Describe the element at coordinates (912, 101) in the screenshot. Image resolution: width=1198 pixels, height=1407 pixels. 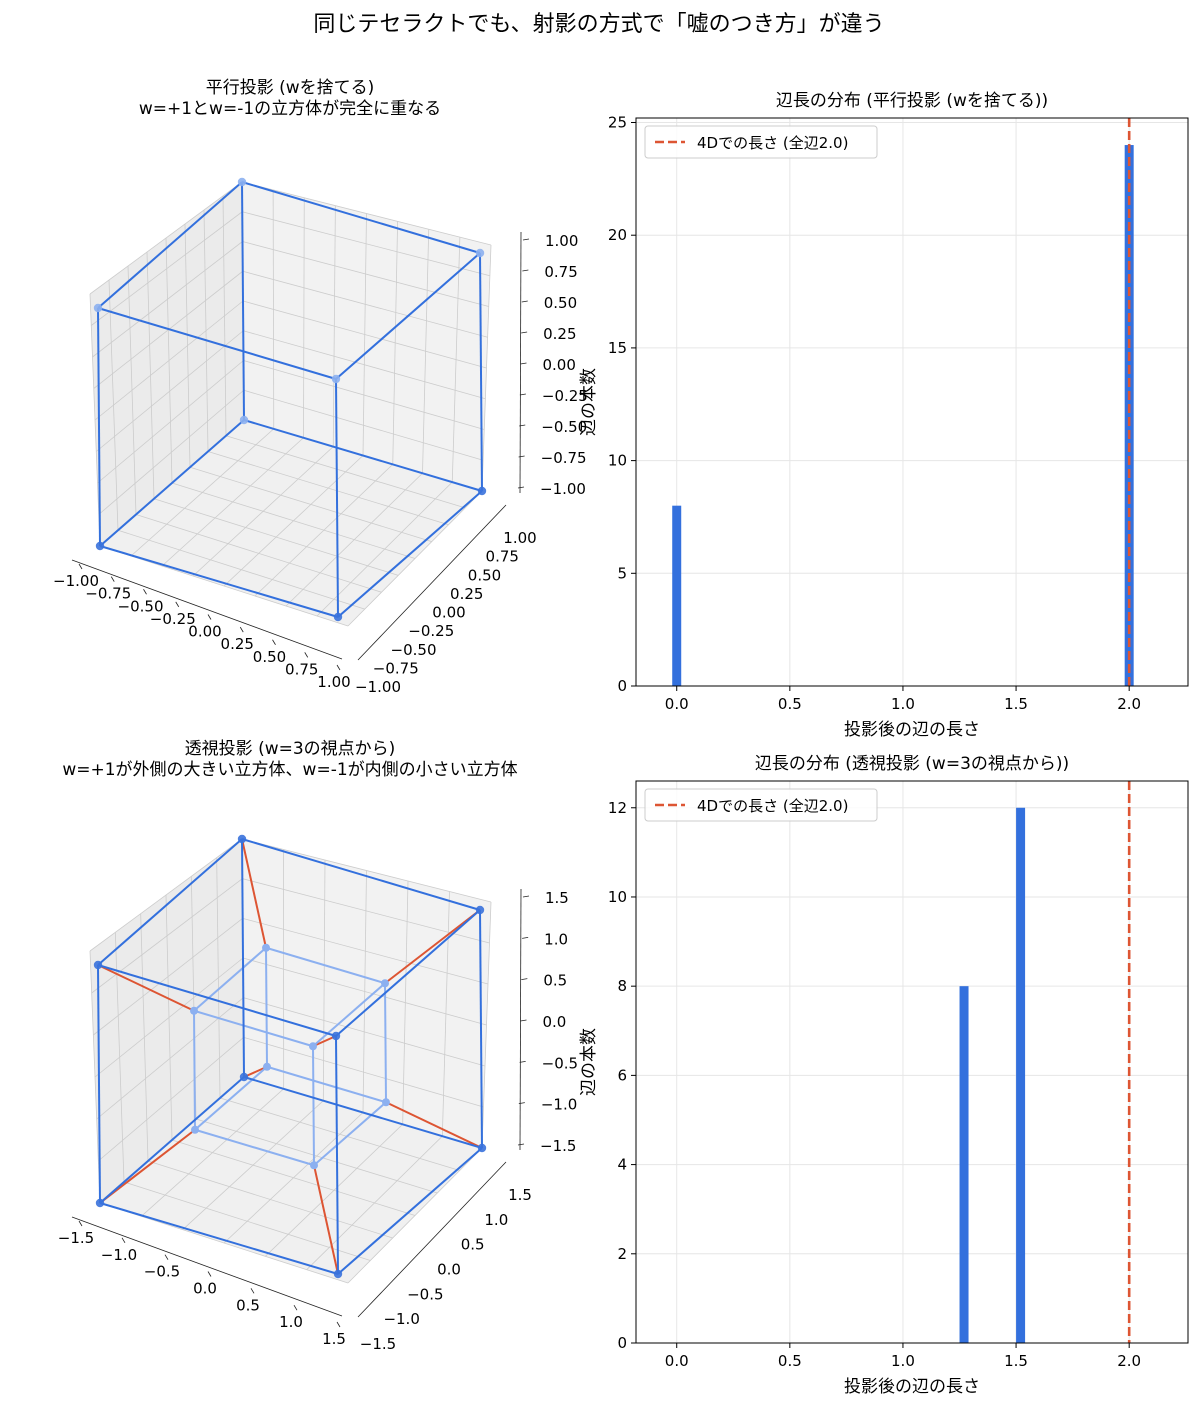
I see `chart-title: 辺長の分布 (平行投影 (wを捨てる))` at that location.